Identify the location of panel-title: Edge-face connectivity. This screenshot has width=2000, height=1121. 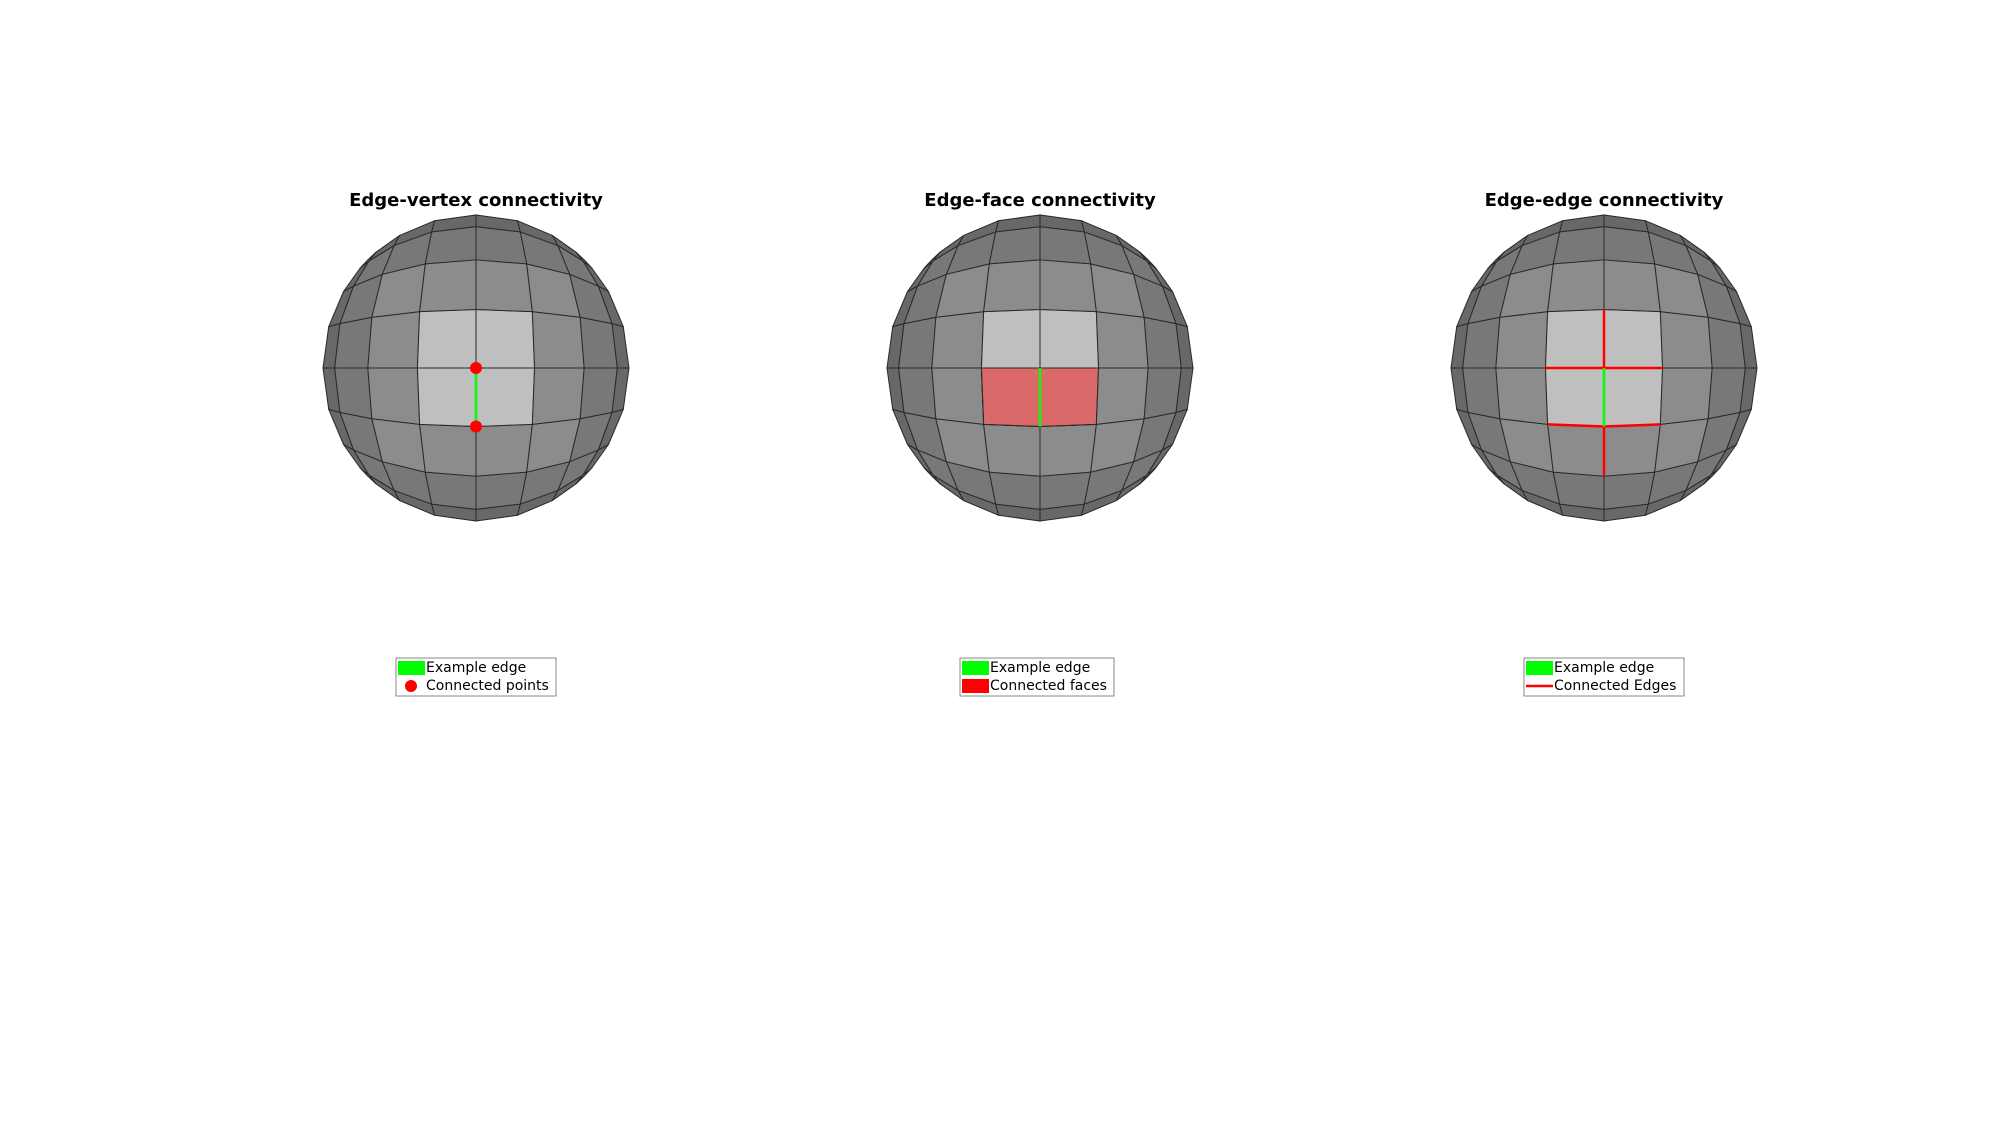
(1040, 200).